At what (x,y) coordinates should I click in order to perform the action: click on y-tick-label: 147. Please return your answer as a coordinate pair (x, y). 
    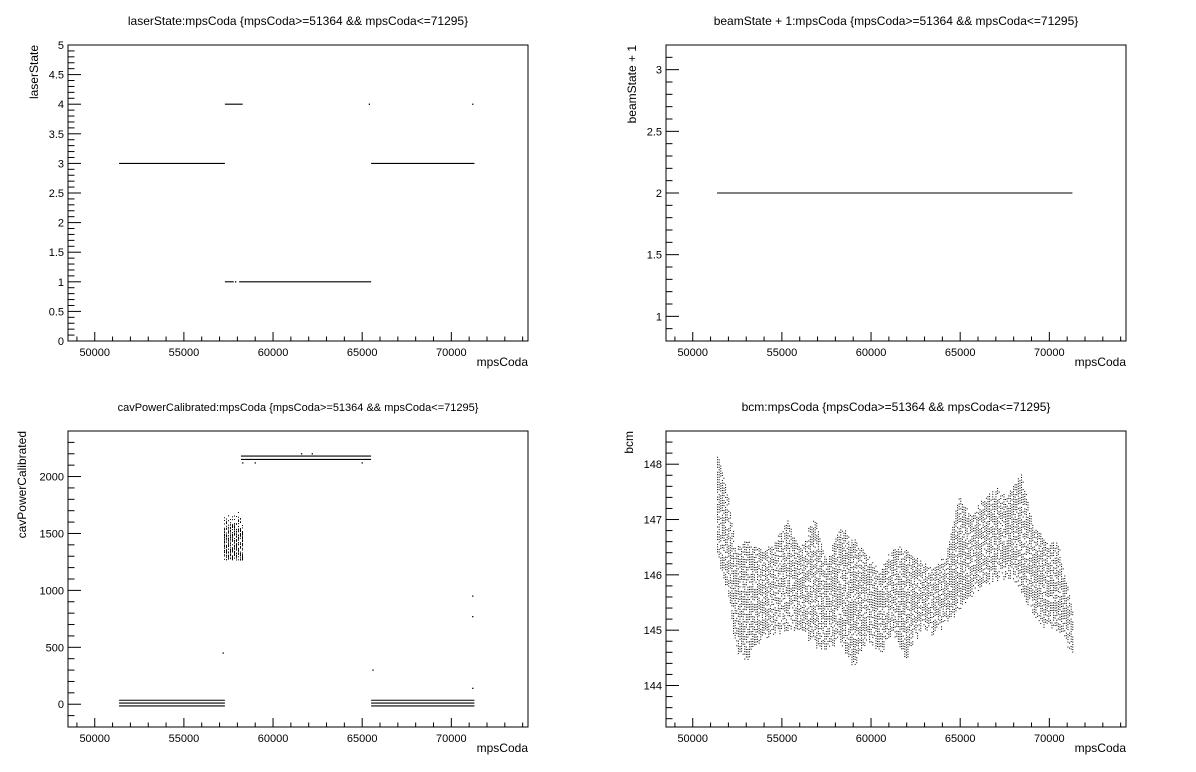
    Looking at the image, I should click on (653, 521).